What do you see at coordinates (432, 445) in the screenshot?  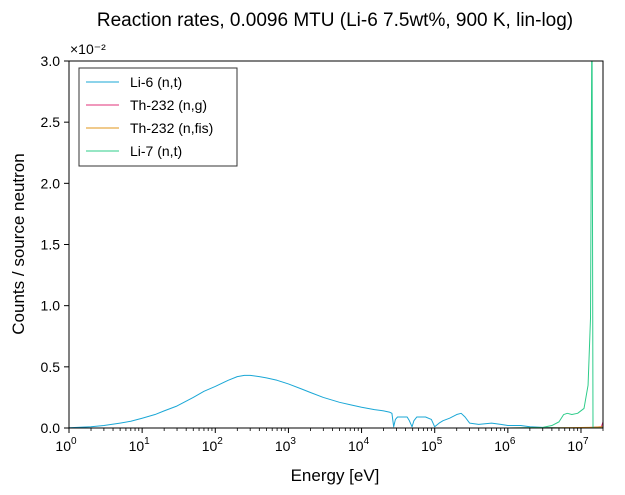 I see `x-tick-label-5: 10⁵` at bounding box center [432, 445].